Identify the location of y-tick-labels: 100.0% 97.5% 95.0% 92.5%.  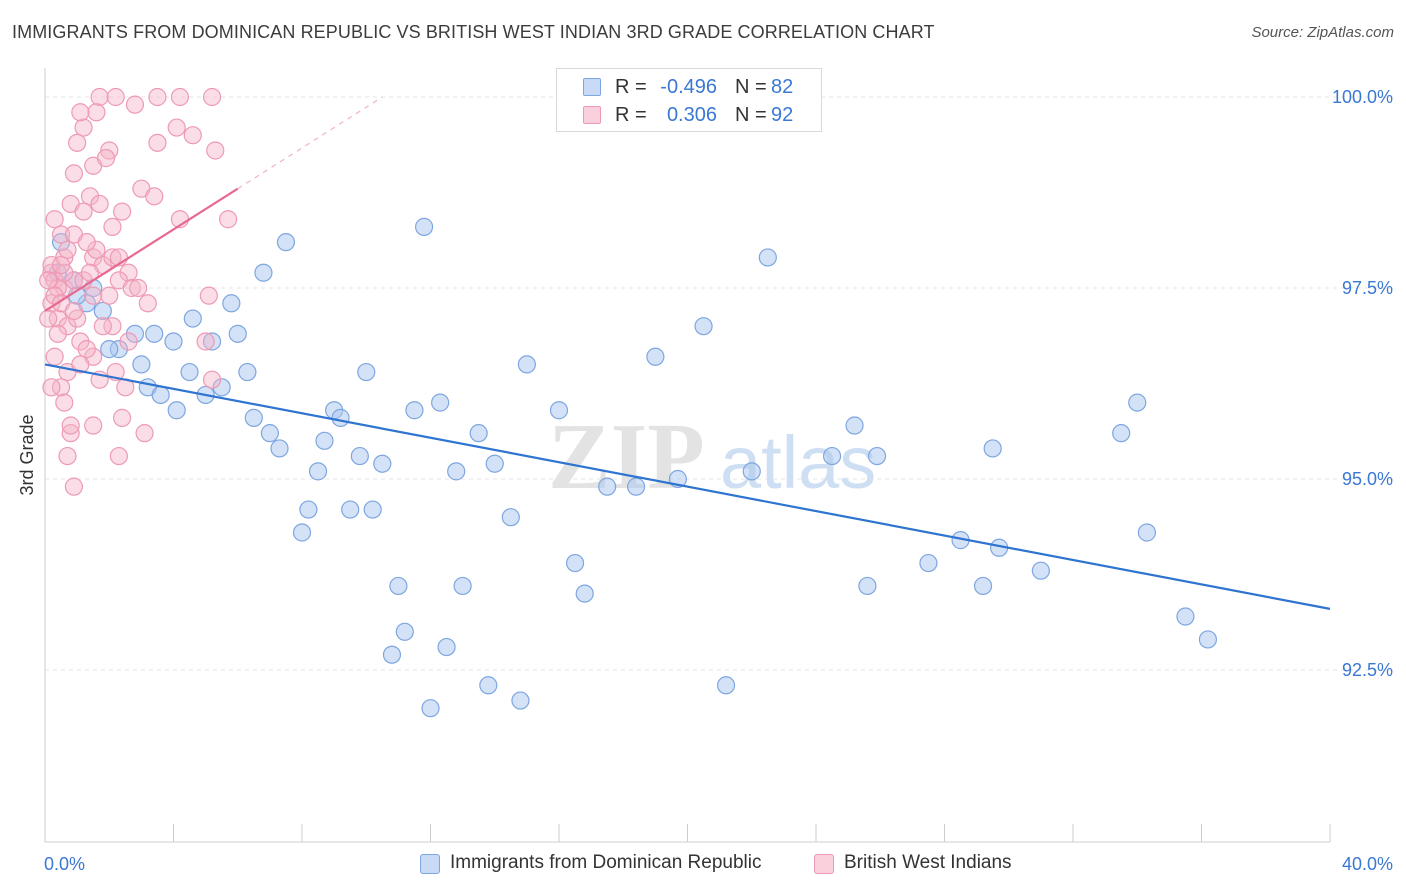
(1362, 383).